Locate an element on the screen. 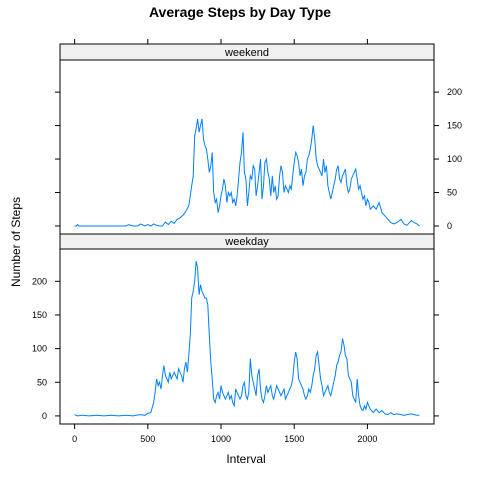  chart-title: Average Steps by Day Type is located at coordinates (240, 12).